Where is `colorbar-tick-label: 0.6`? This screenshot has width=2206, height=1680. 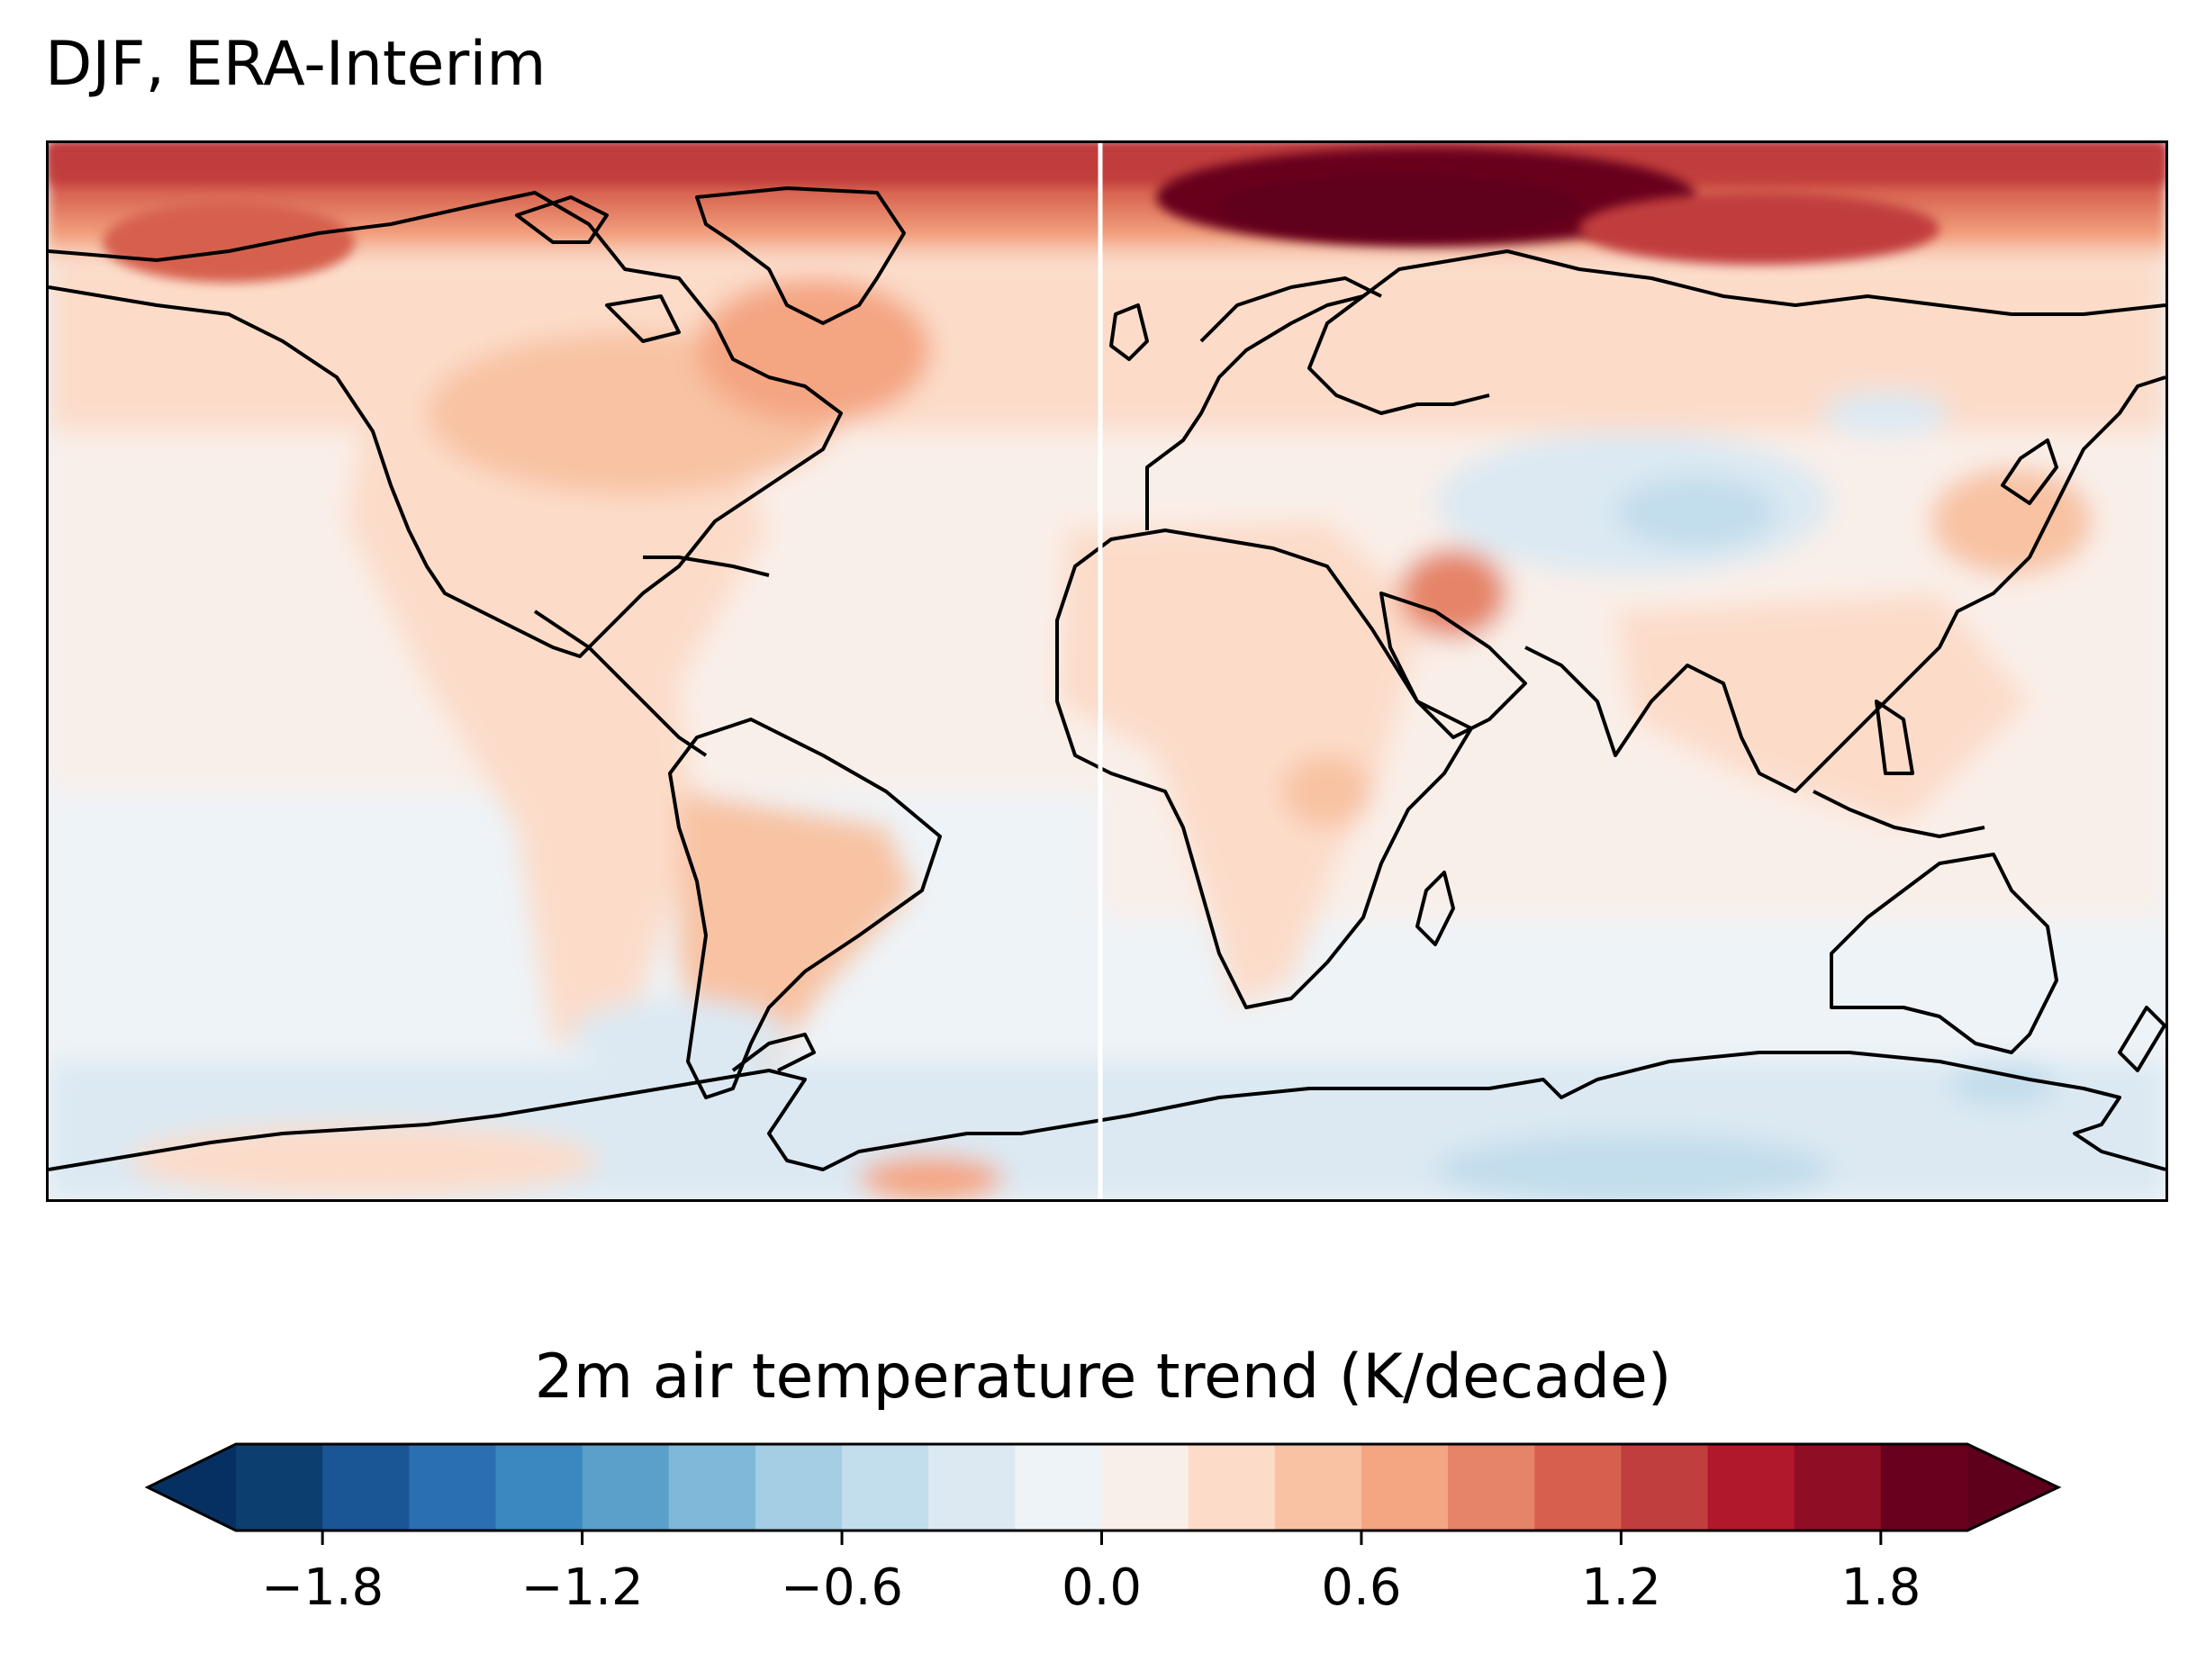 colorbar-tick-label: 0.6 is located at coordinates (1361, 1587).